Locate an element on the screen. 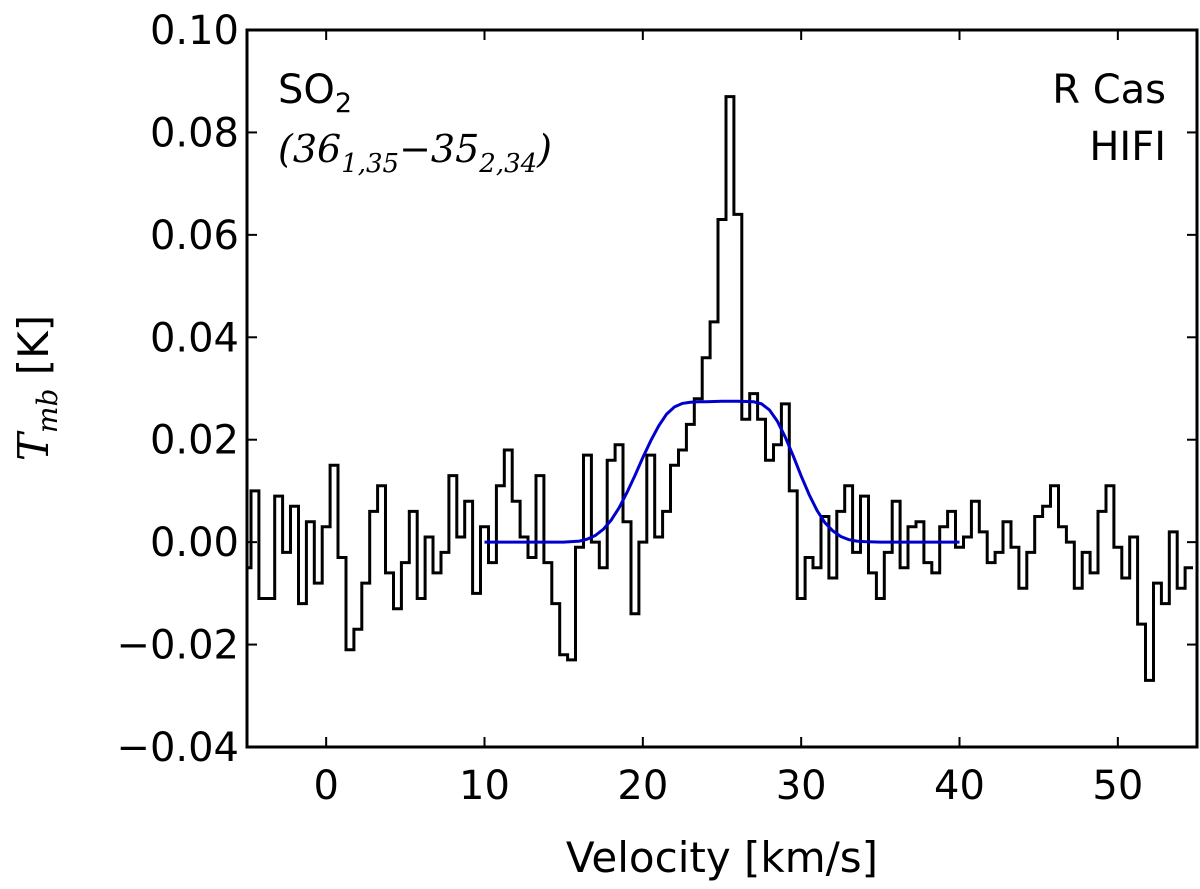  transition-open: (36 is located at coordinates (309, 149).